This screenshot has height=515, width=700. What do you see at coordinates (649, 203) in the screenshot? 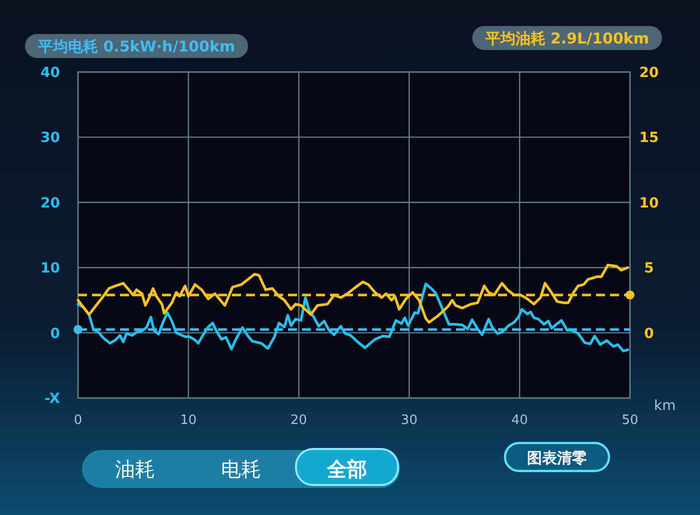
I see `y2-tick-label: 10` at bounding box center [649, 203].